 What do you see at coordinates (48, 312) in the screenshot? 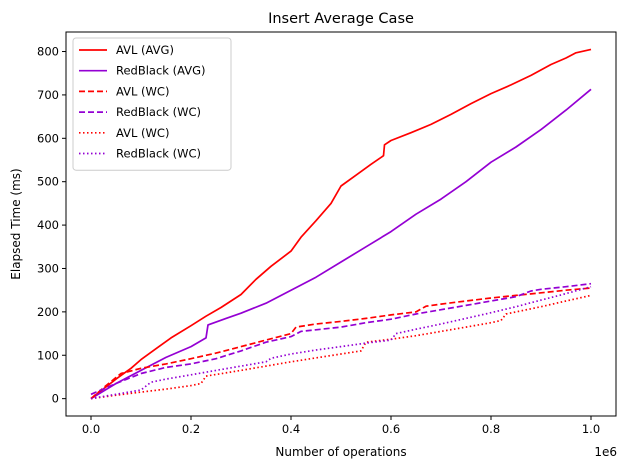
I see `y-tick-label: 200` at bounding box center [48, 312].